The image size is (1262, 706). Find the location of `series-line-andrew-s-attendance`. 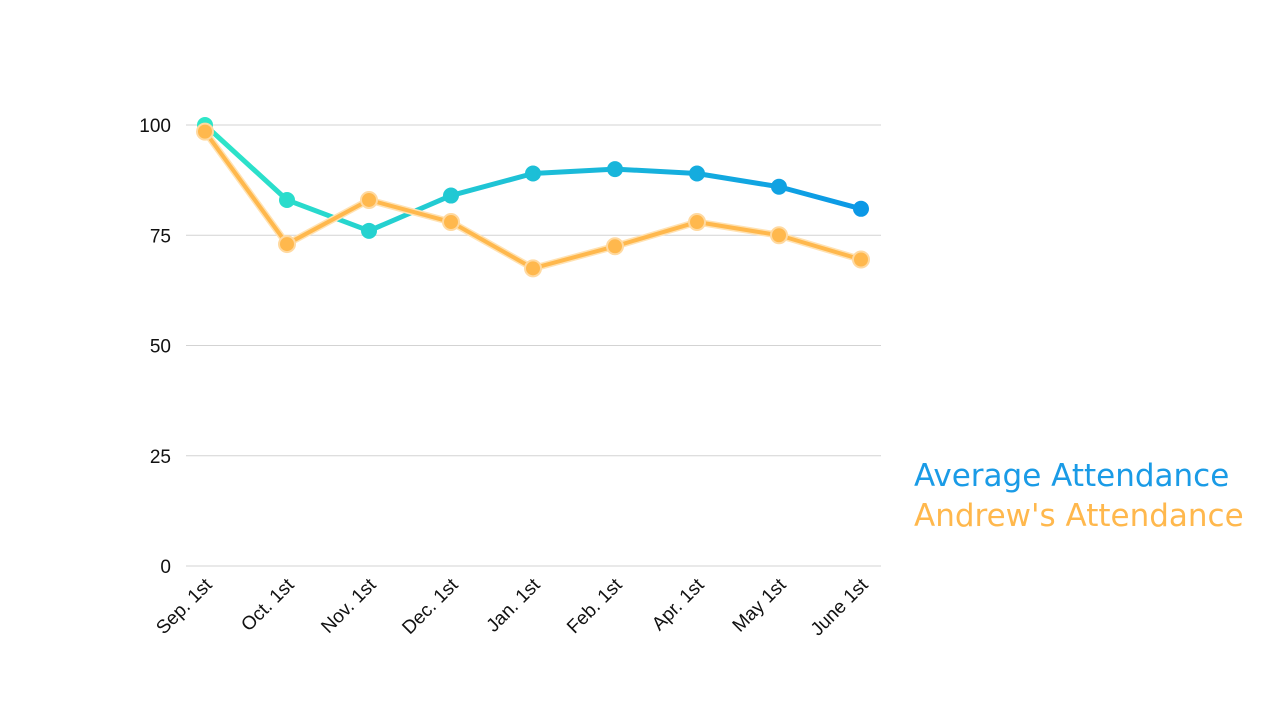

series-line-andrew-s-attendance is located at coordinates (533, 200).